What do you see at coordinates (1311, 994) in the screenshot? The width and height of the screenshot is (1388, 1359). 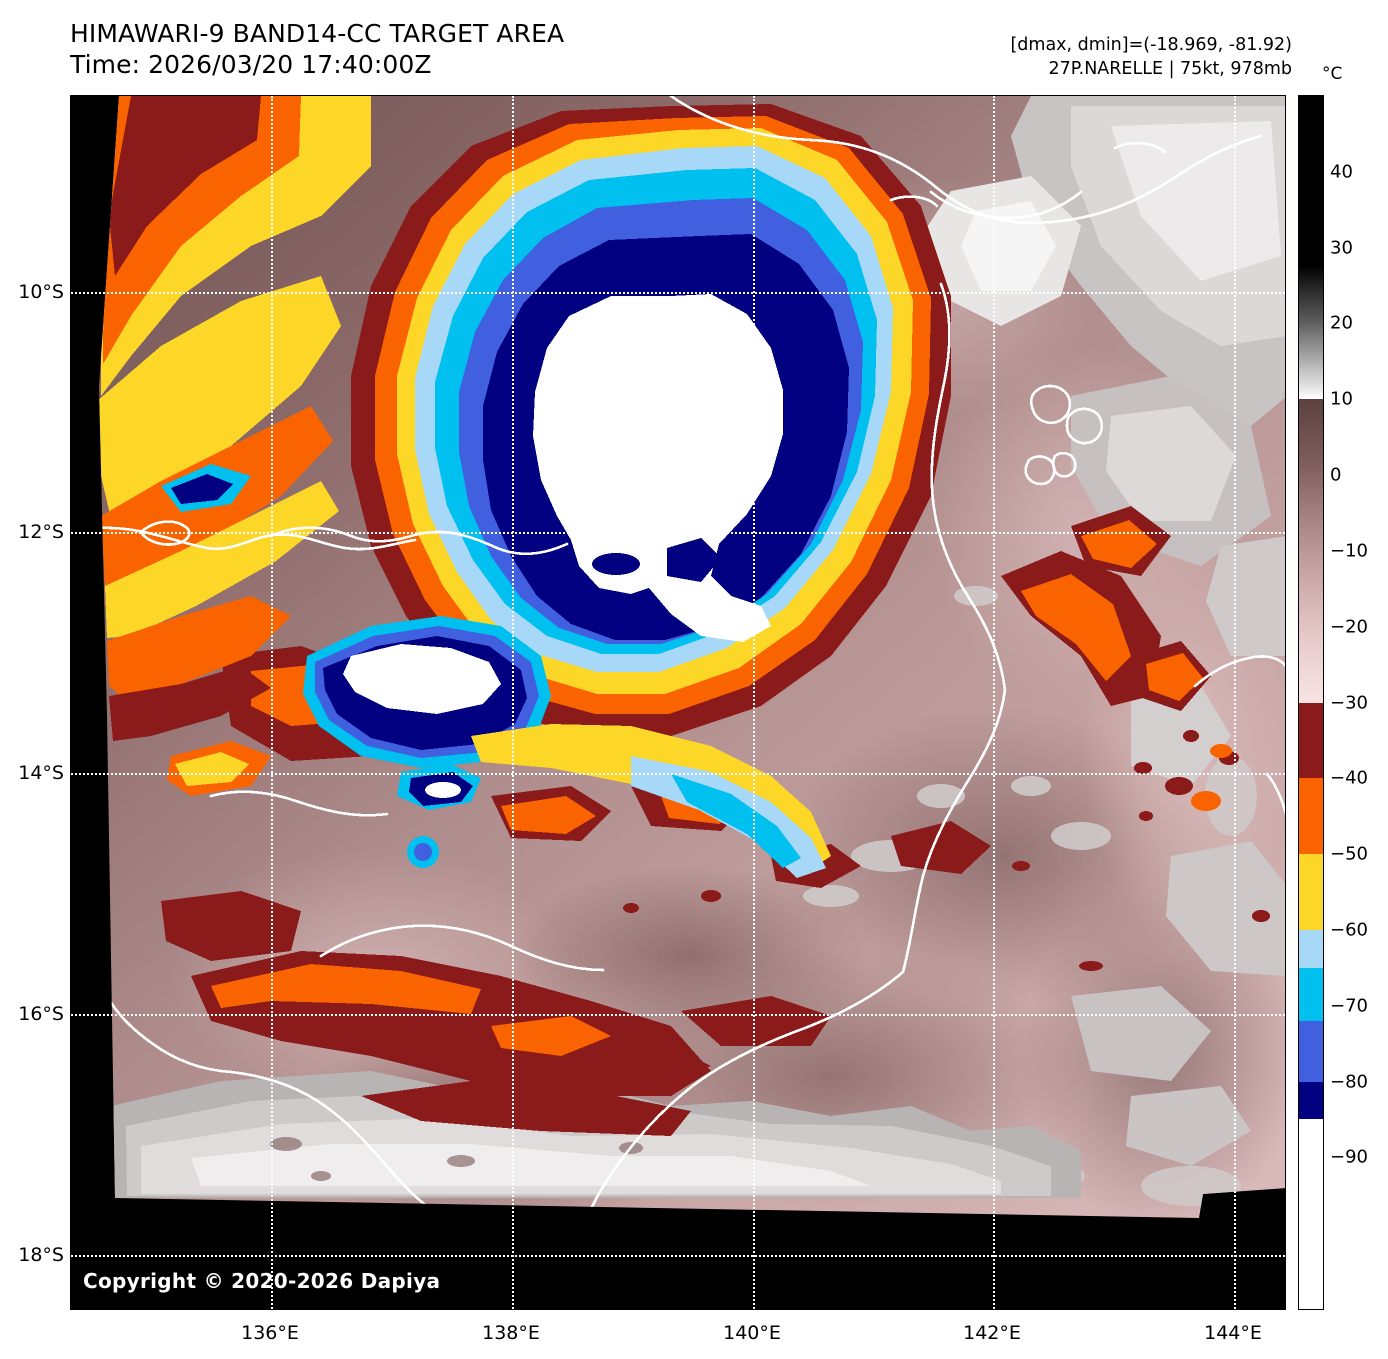 I see `colorbar-band-cyan` at bounding box center [1311, 994].